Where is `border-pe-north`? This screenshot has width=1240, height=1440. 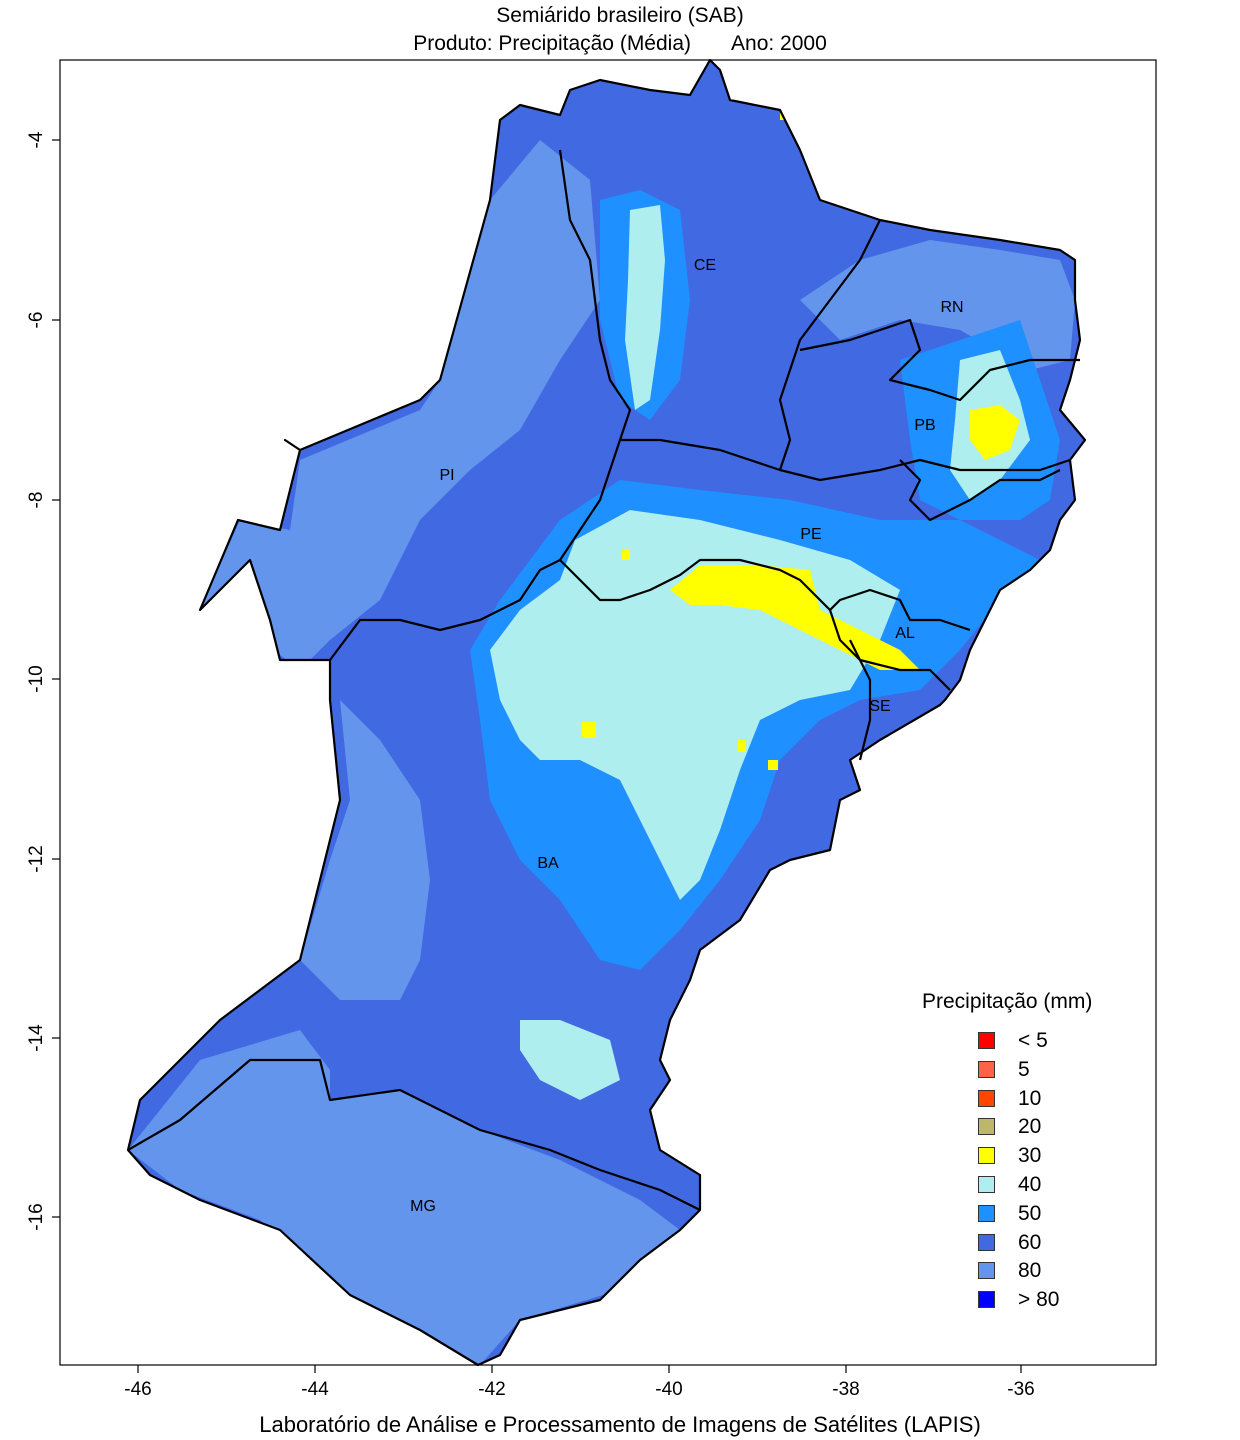 border-pe-north is located at coordinates (845, 460).